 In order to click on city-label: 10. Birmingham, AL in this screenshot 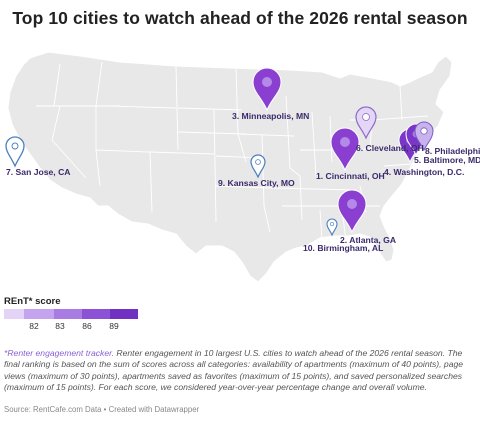, I will do `click(343, 248)`.